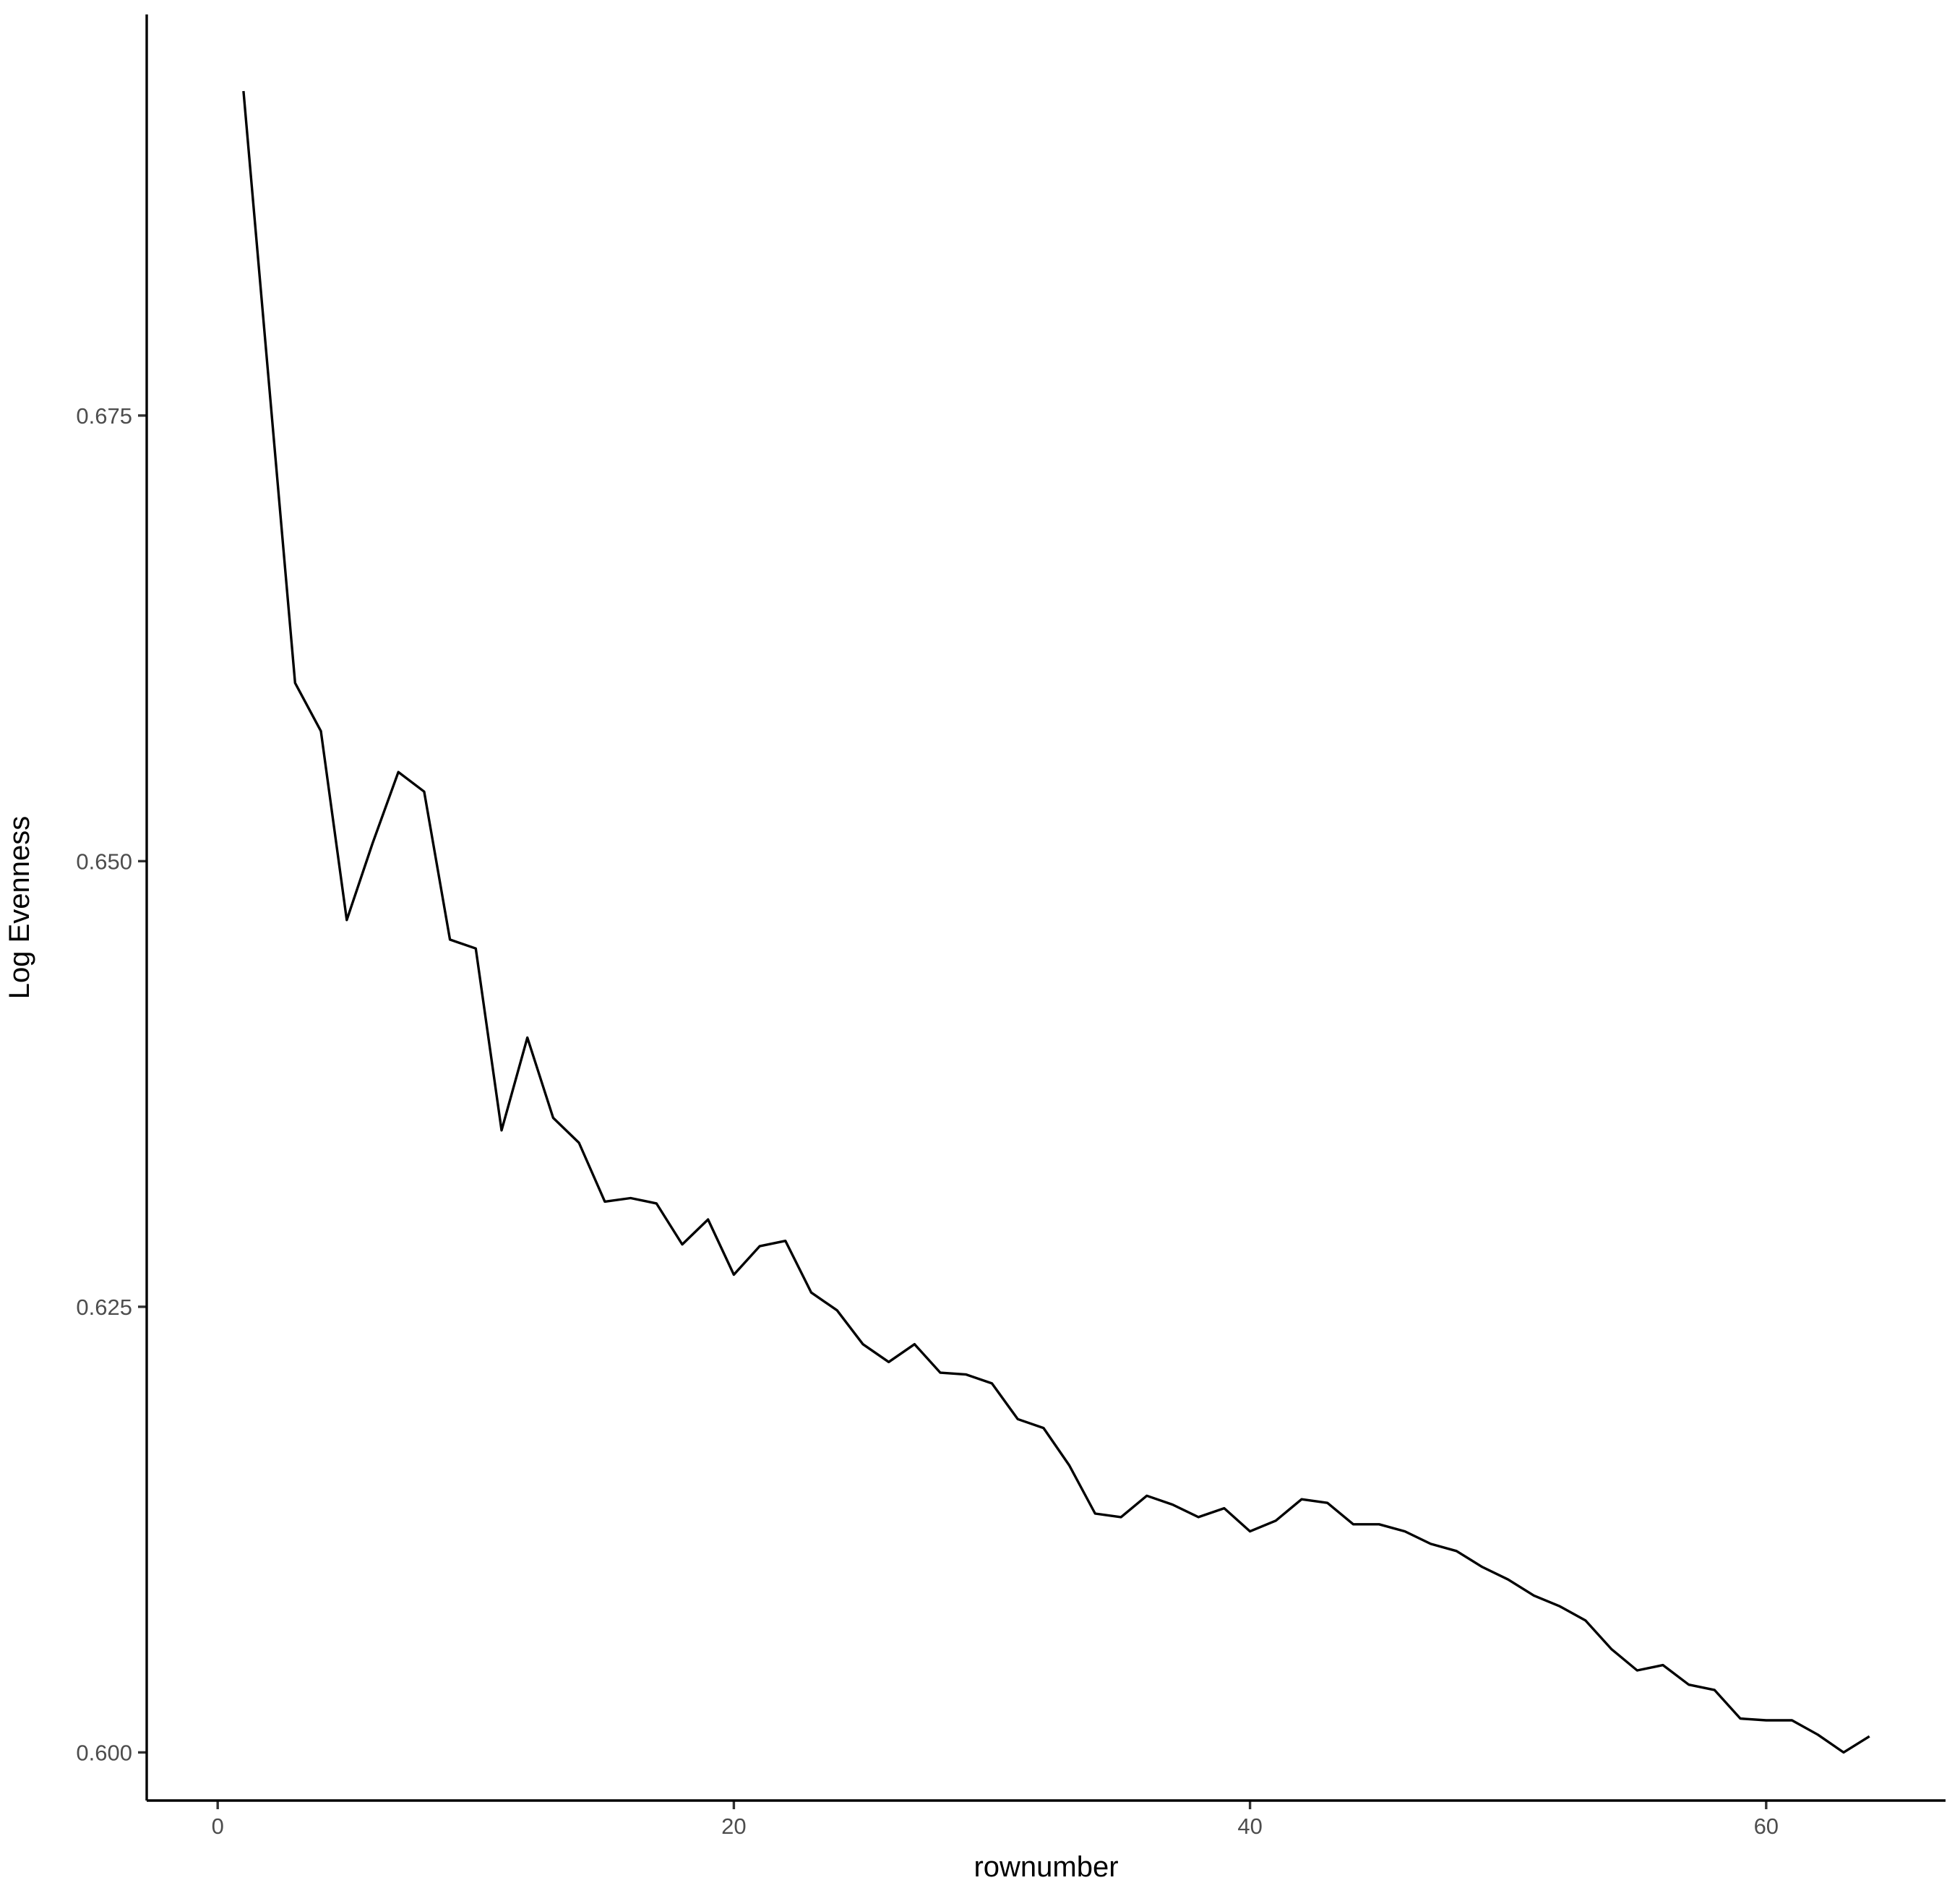 The width and height of the screenshot is (1960, 1888). What do you see at coordinates (1766, 1826) in the screenshot?
I see `x-tick-label: 60` at bounding box center [1766, 1826].